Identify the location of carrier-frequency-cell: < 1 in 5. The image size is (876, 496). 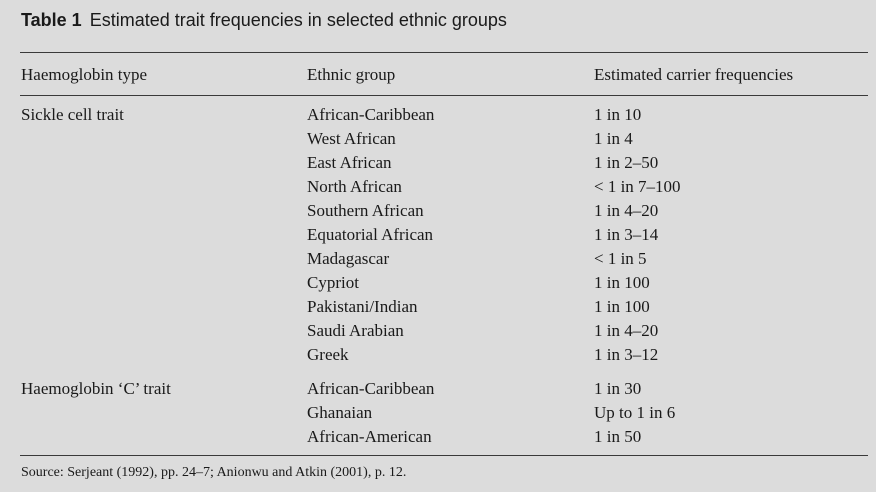
(620, 258).